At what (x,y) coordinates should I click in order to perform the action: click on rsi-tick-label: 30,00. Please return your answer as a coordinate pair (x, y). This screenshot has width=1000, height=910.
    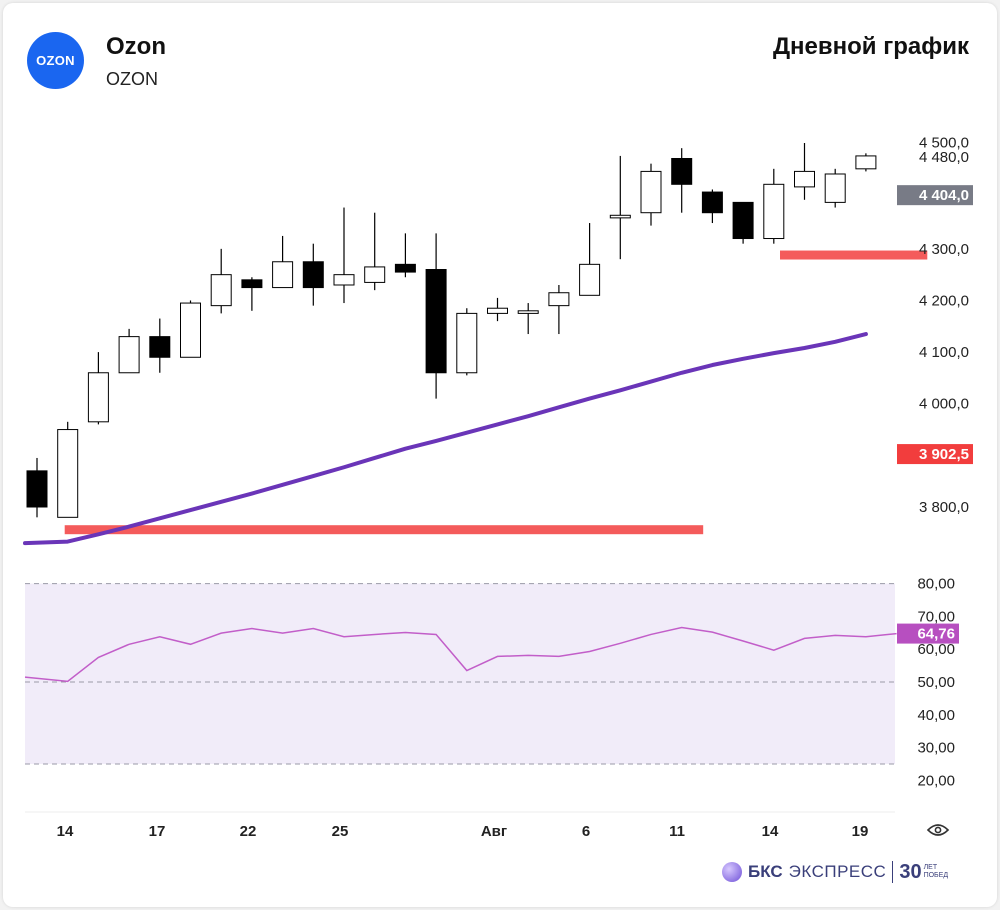
    Looking at the image, I should click on (936, 748).